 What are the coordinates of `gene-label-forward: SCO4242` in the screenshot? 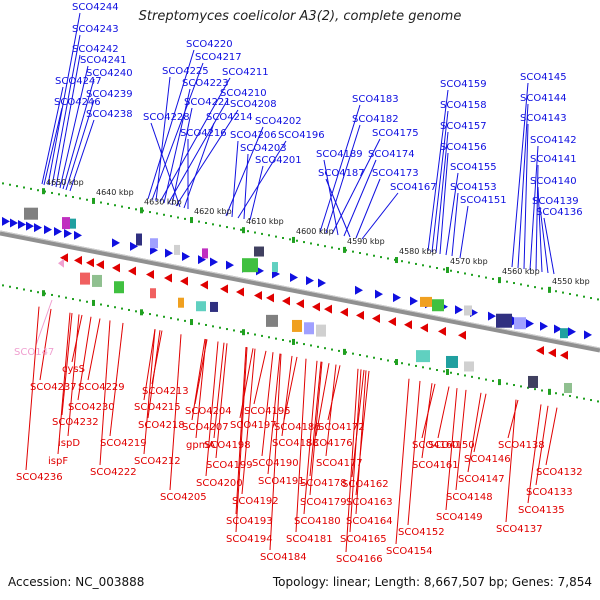 It's located at (95, 49).